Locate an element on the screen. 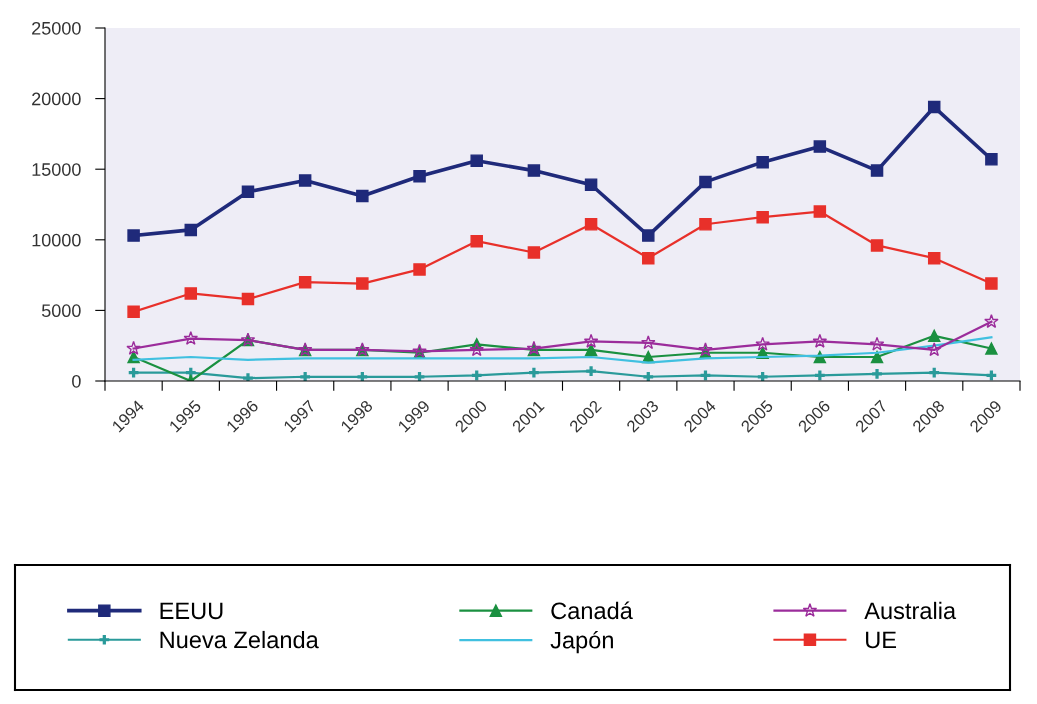 Image resolution: width=1037 pixels, height=704 pixels. y-tick-label: 20000 is located at coordinates (56, 99).